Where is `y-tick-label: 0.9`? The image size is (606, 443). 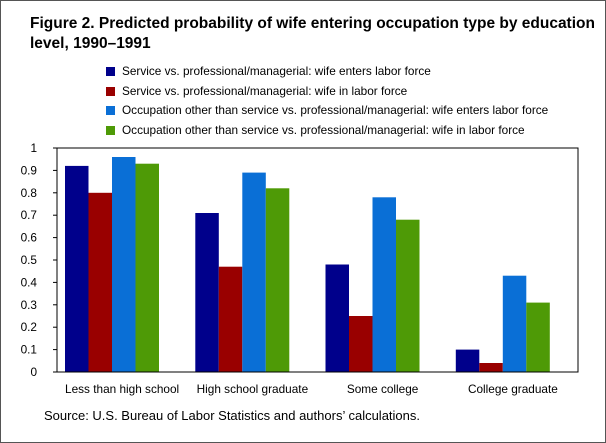
y-tick-label: 0.9 is located at coordinates (29, 170).